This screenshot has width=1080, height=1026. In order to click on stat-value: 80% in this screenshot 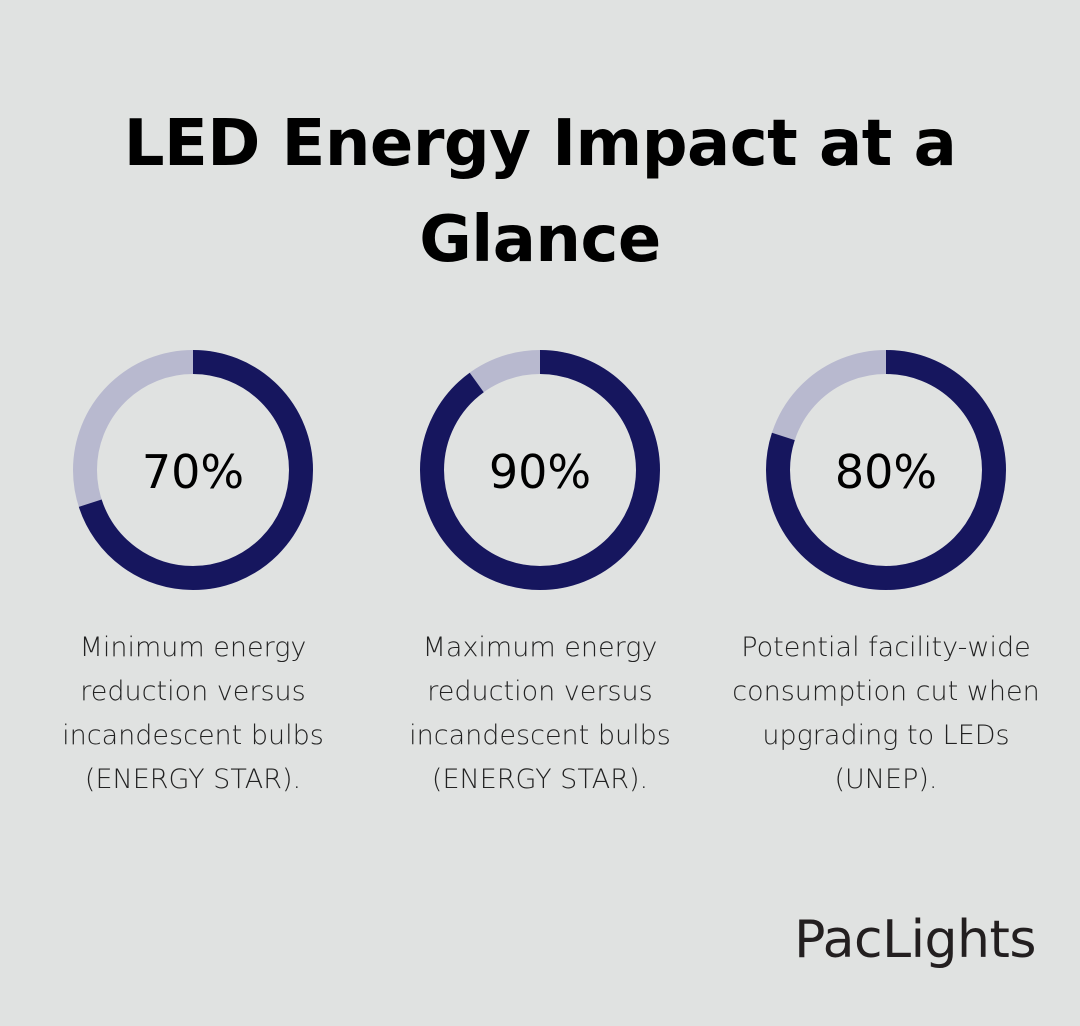, I will do `click(886, 472)`.